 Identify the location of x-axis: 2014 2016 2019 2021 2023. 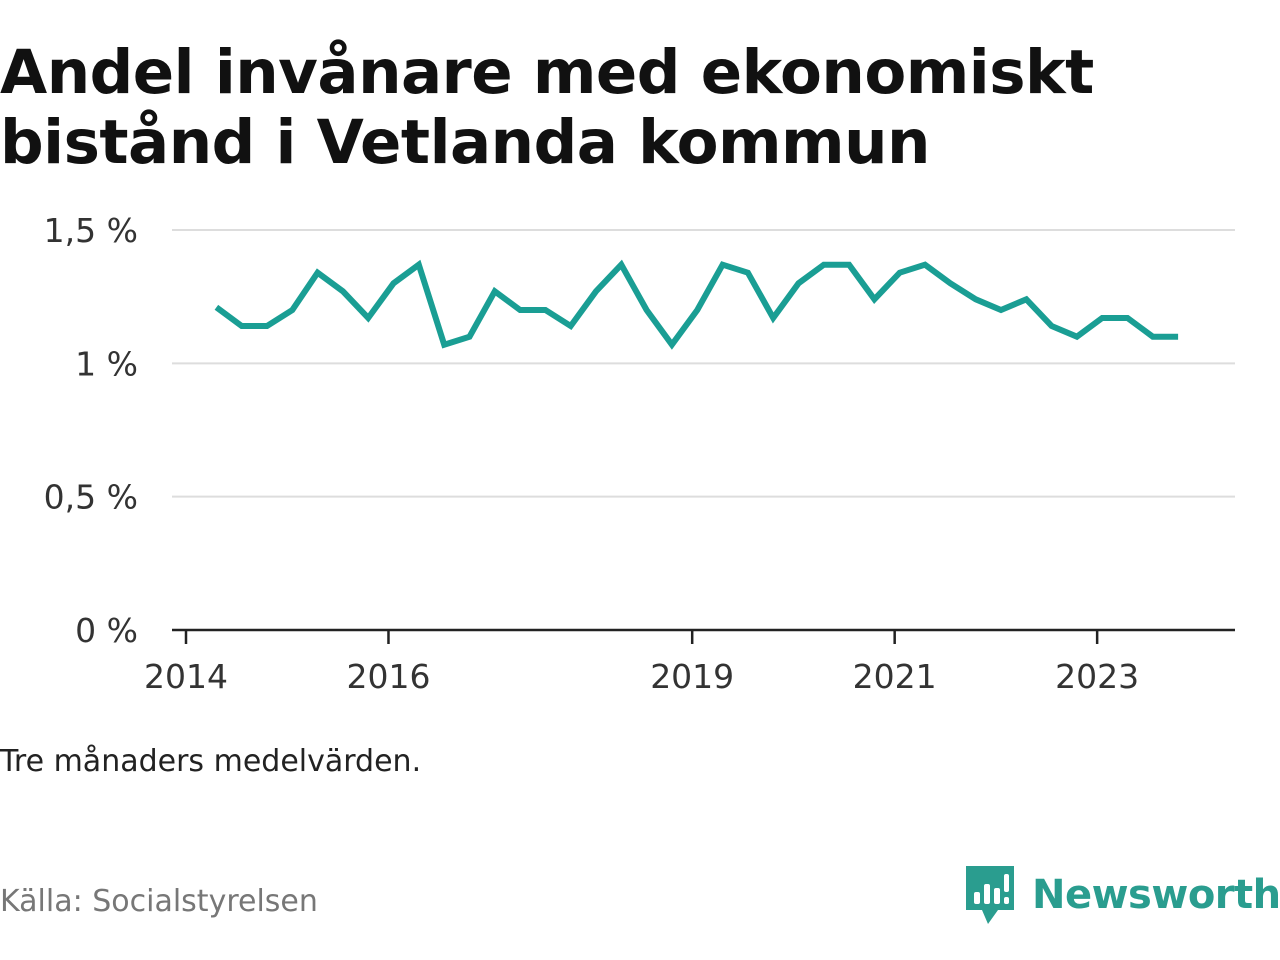
(689, 662).